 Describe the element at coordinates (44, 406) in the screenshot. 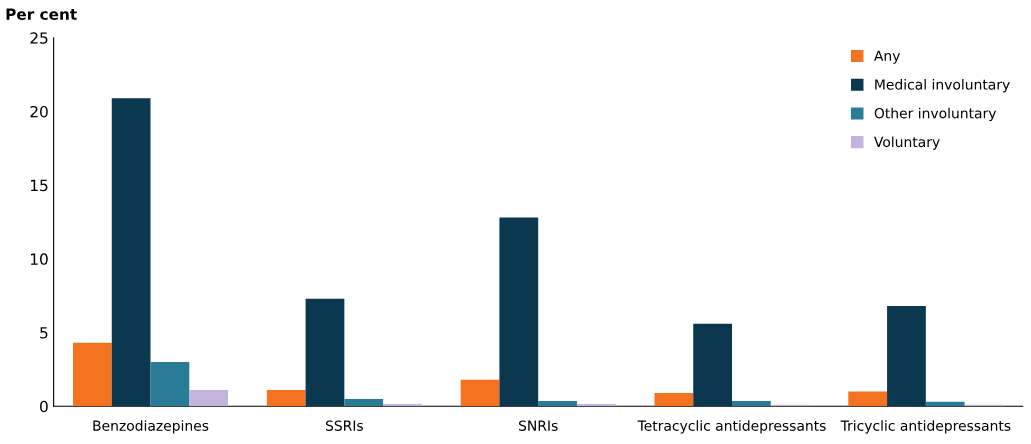

I see `y-tick-label: 0` at that location.